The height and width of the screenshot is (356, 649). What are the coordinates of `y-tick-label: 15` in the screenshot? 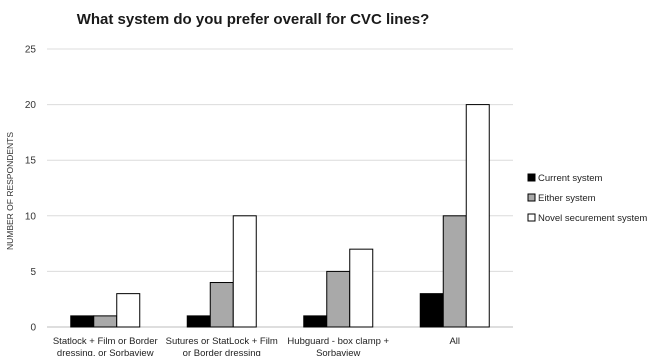 It's located at (31, 161).